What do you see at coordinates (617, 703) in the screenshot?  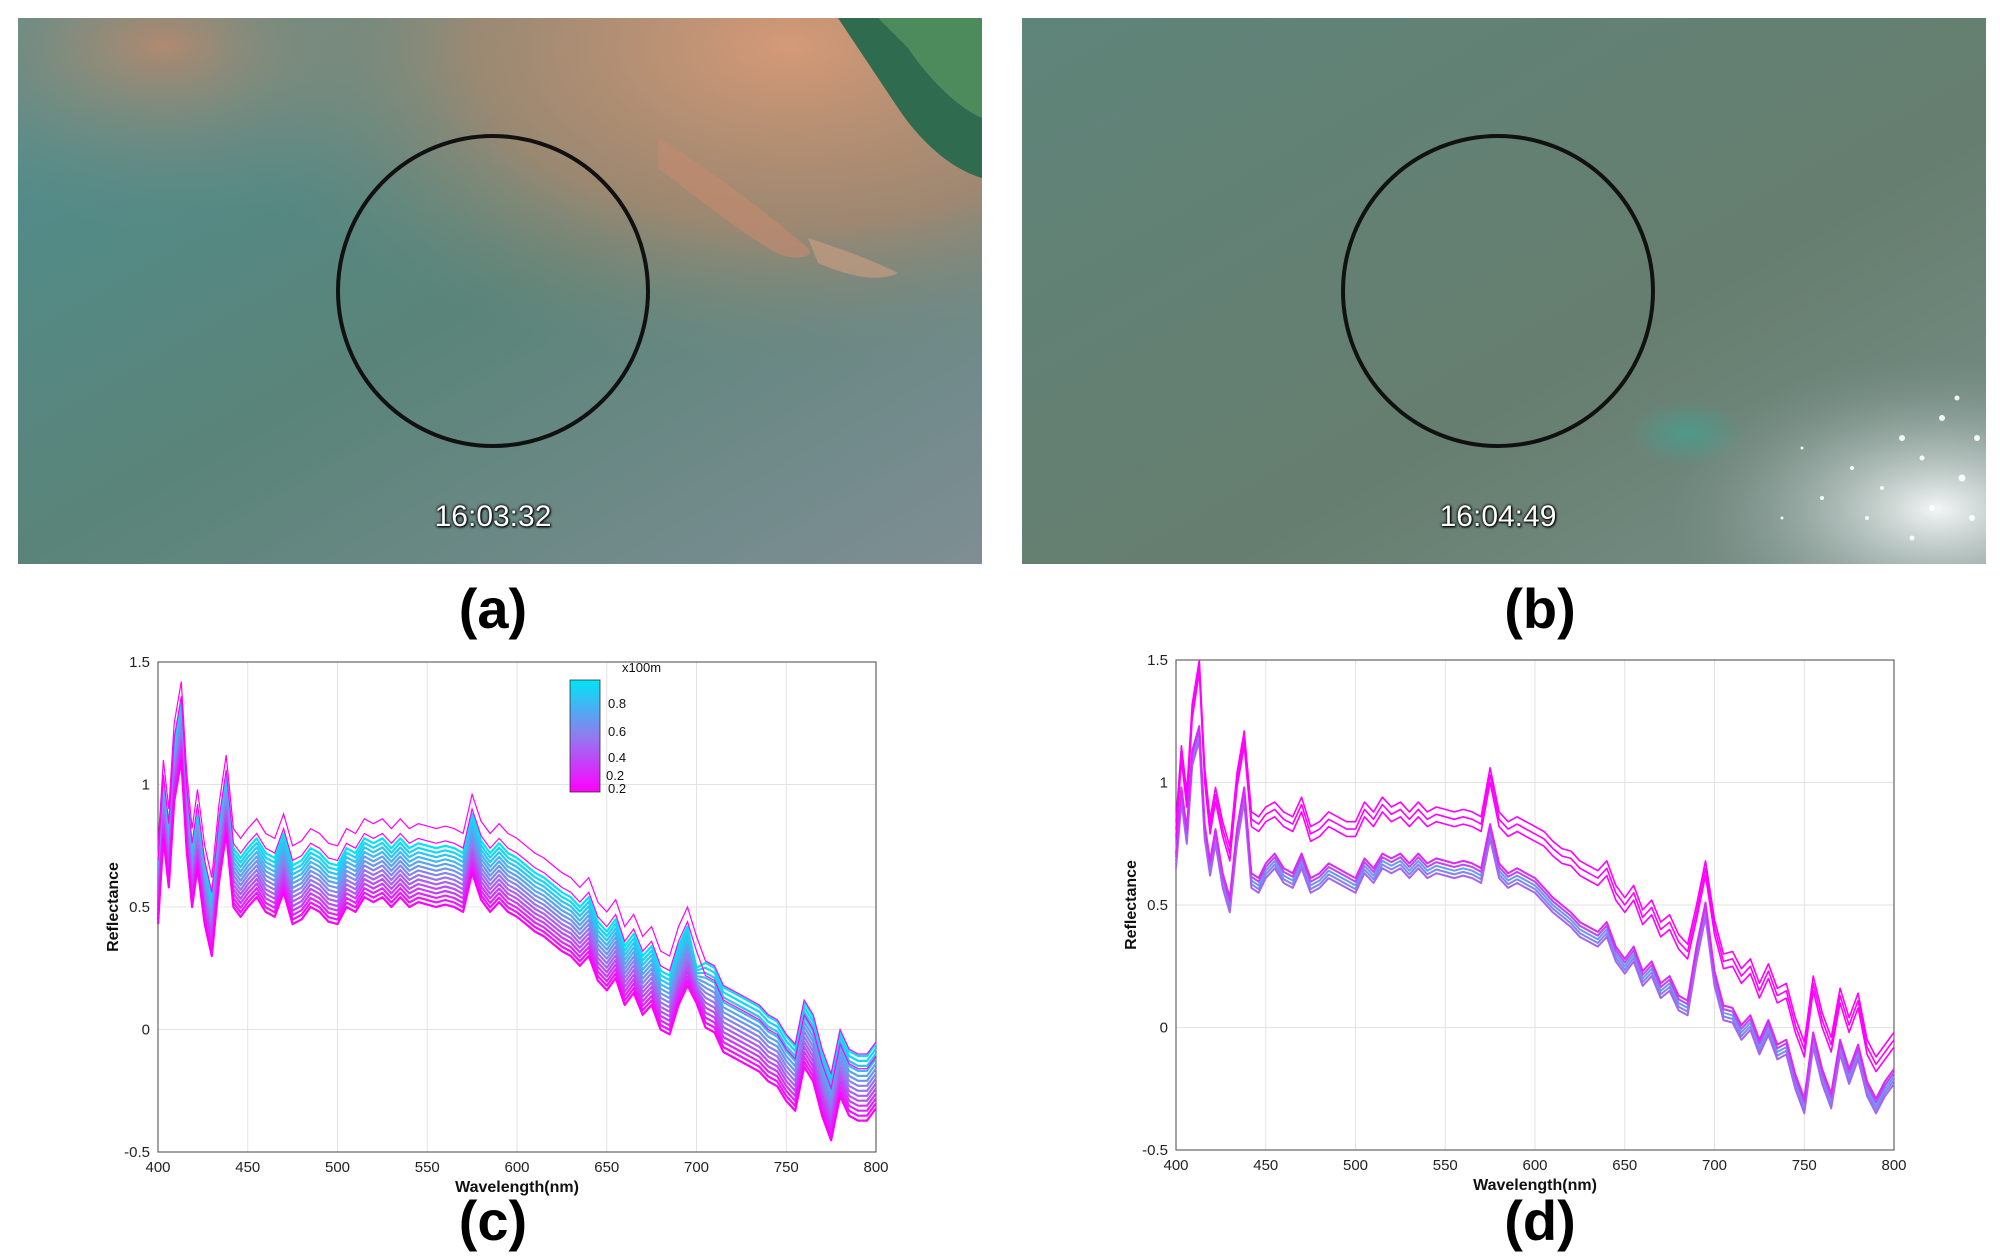 I see `colorbar-tick-label: 0.8` at bounding box center [617, 703].